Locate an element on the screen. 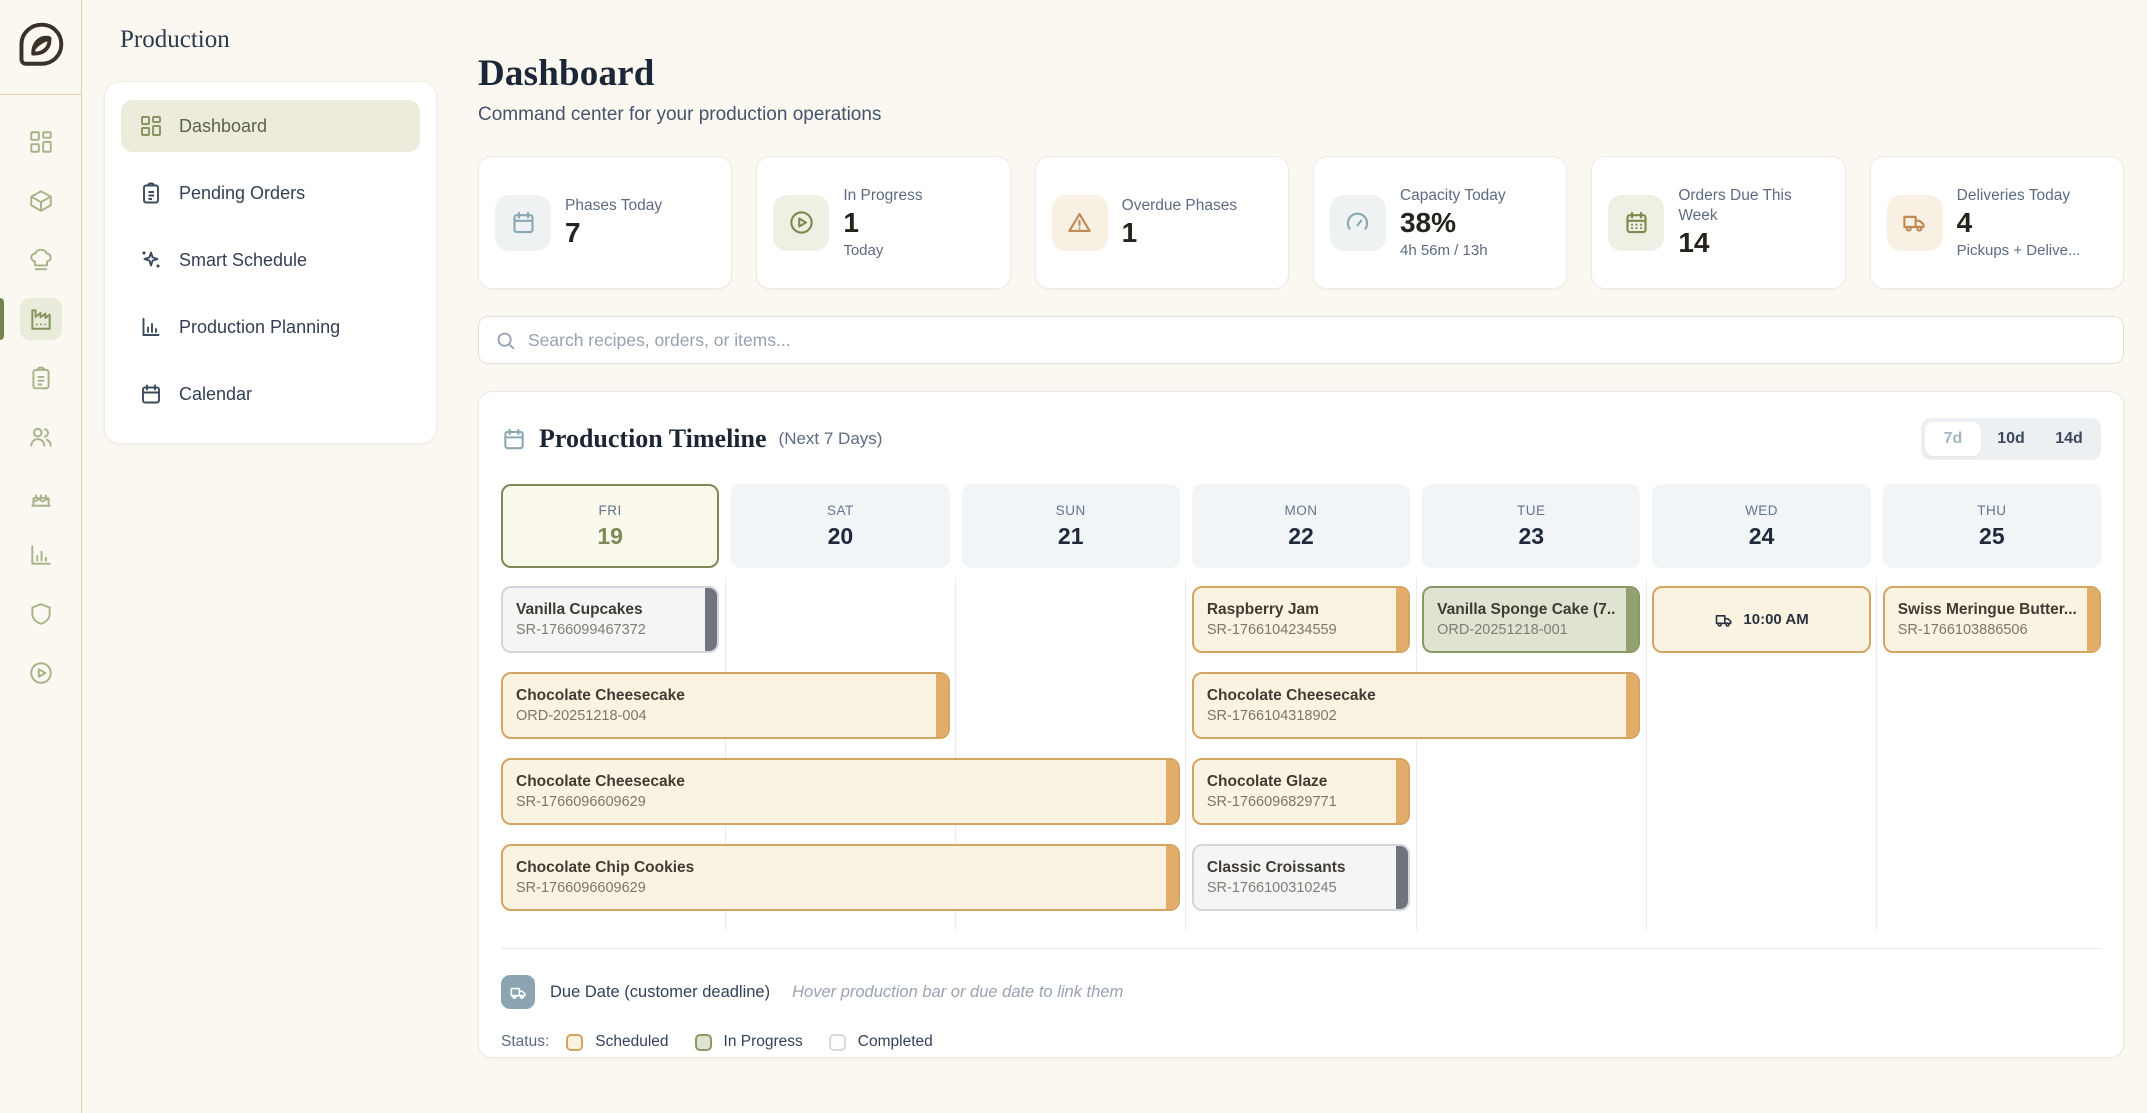 The height and width of the screenshot is (1113, 2147). status-legend: Status: Scheduled In Progress Completed is located at coordinates (724, 1042).